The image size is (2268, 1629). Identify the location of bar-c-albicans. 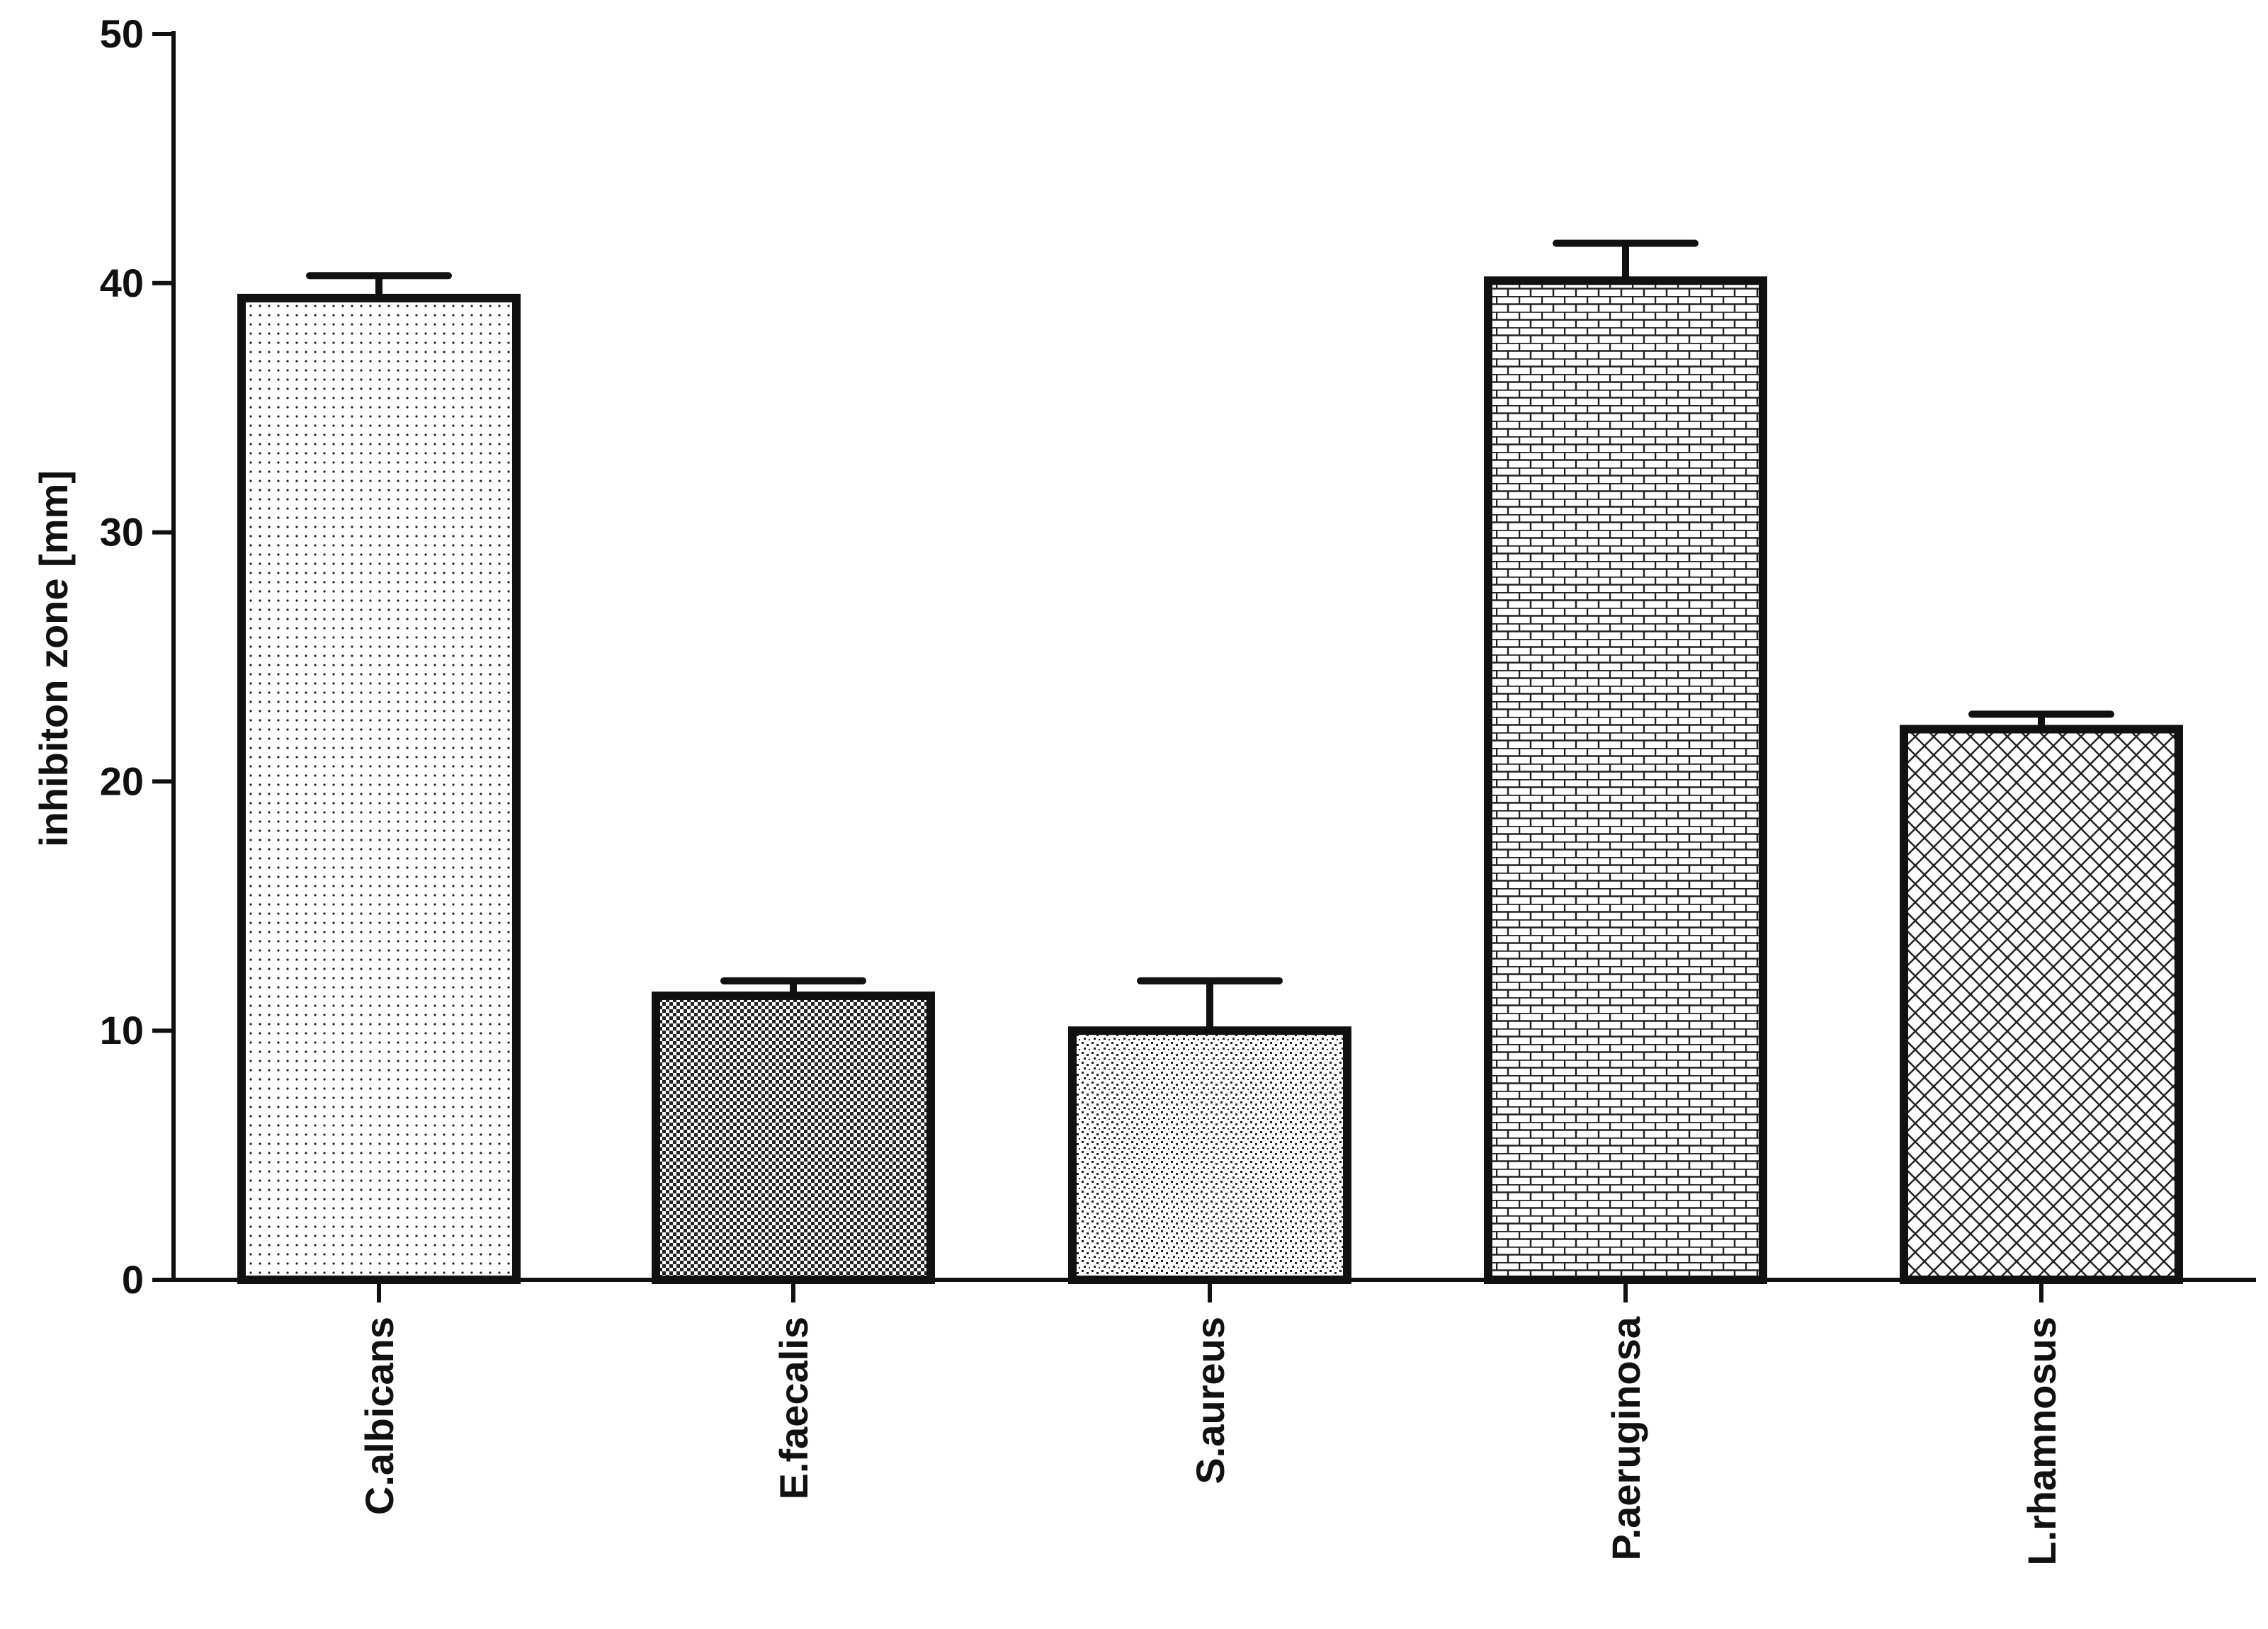
(379, 789).